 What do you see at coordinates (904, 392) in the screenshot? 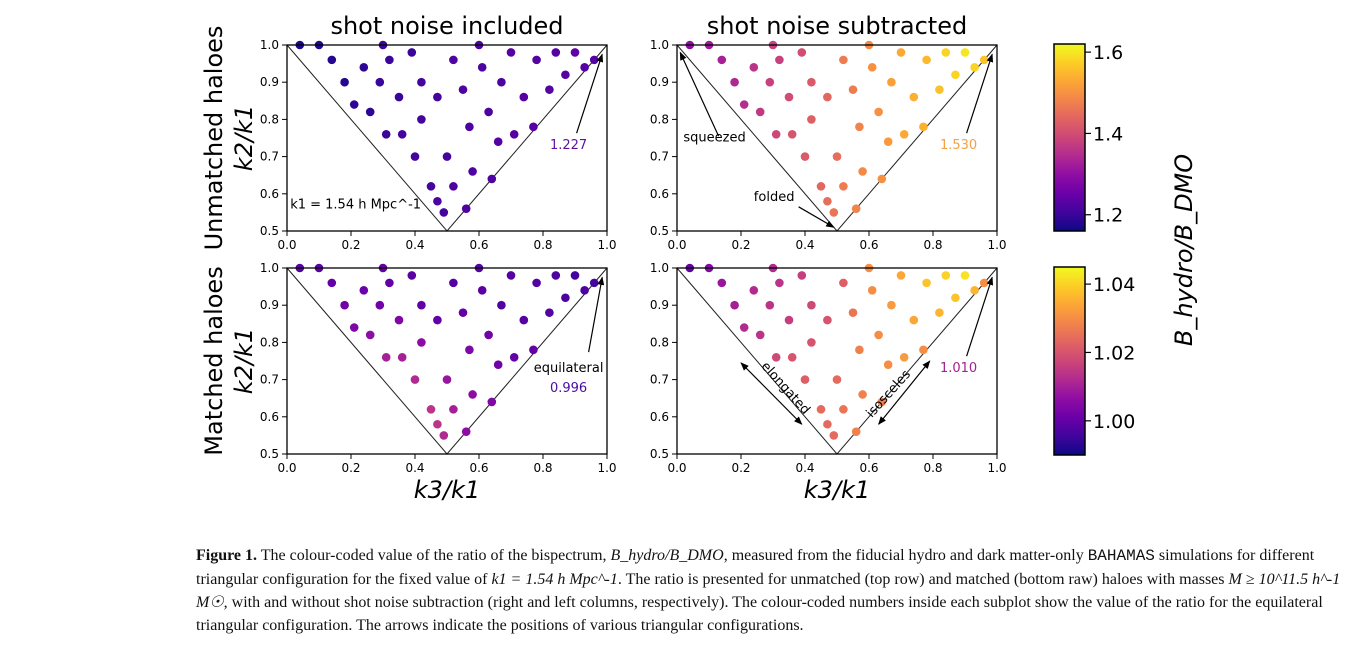
I see `isosceles-arrow` at bounding box center [904, 392].